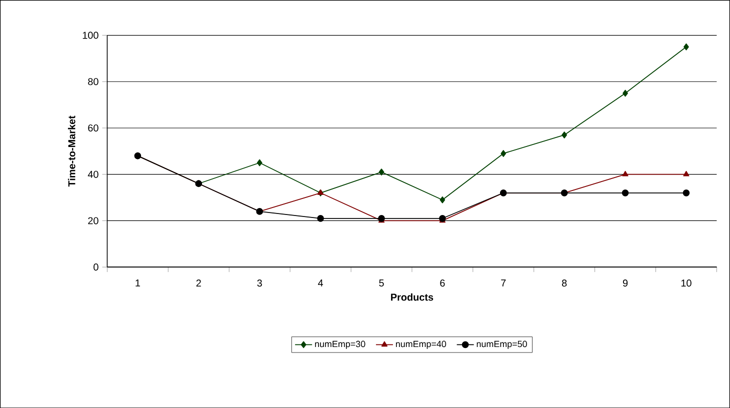  Describe the element at coordinates (259, 282) in the screenshot. I see `x-tick-label: 3` at that location.